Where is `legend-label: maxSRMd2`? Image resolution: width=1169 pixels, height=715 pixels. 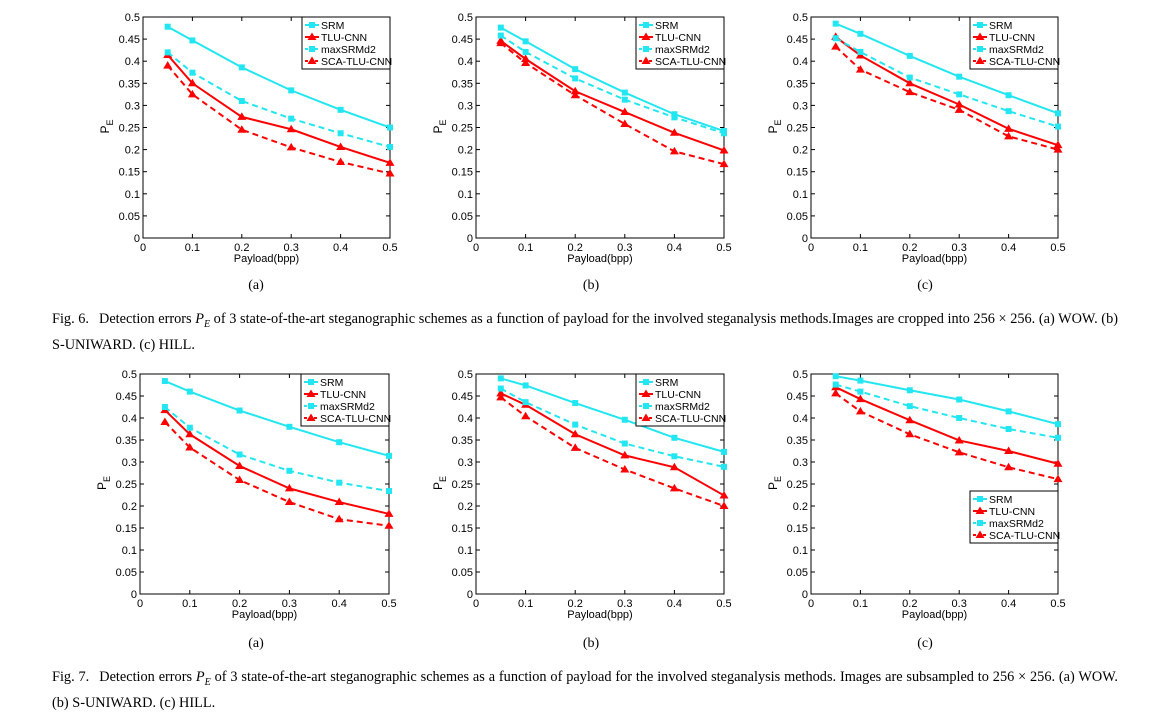
legend-label: maxSRMd2 is located at coordinates (682, 407).